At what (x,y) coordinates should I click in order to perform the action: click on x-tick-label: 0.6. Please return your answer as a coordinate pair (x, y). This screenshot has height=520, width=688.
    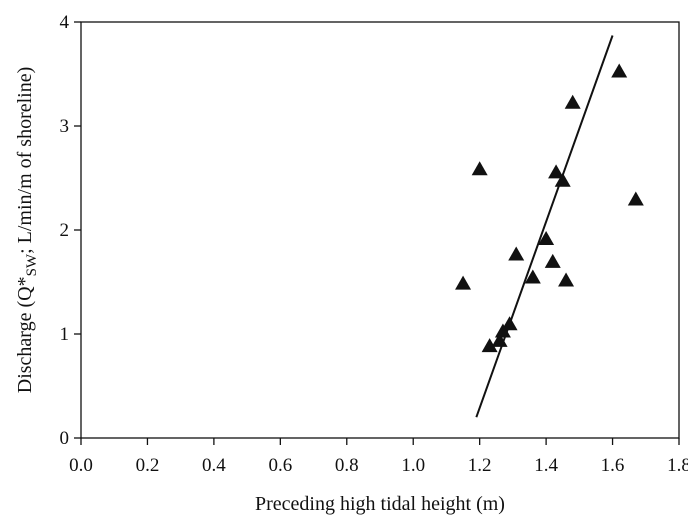
    Looking at the image, I should click on (280, 465).